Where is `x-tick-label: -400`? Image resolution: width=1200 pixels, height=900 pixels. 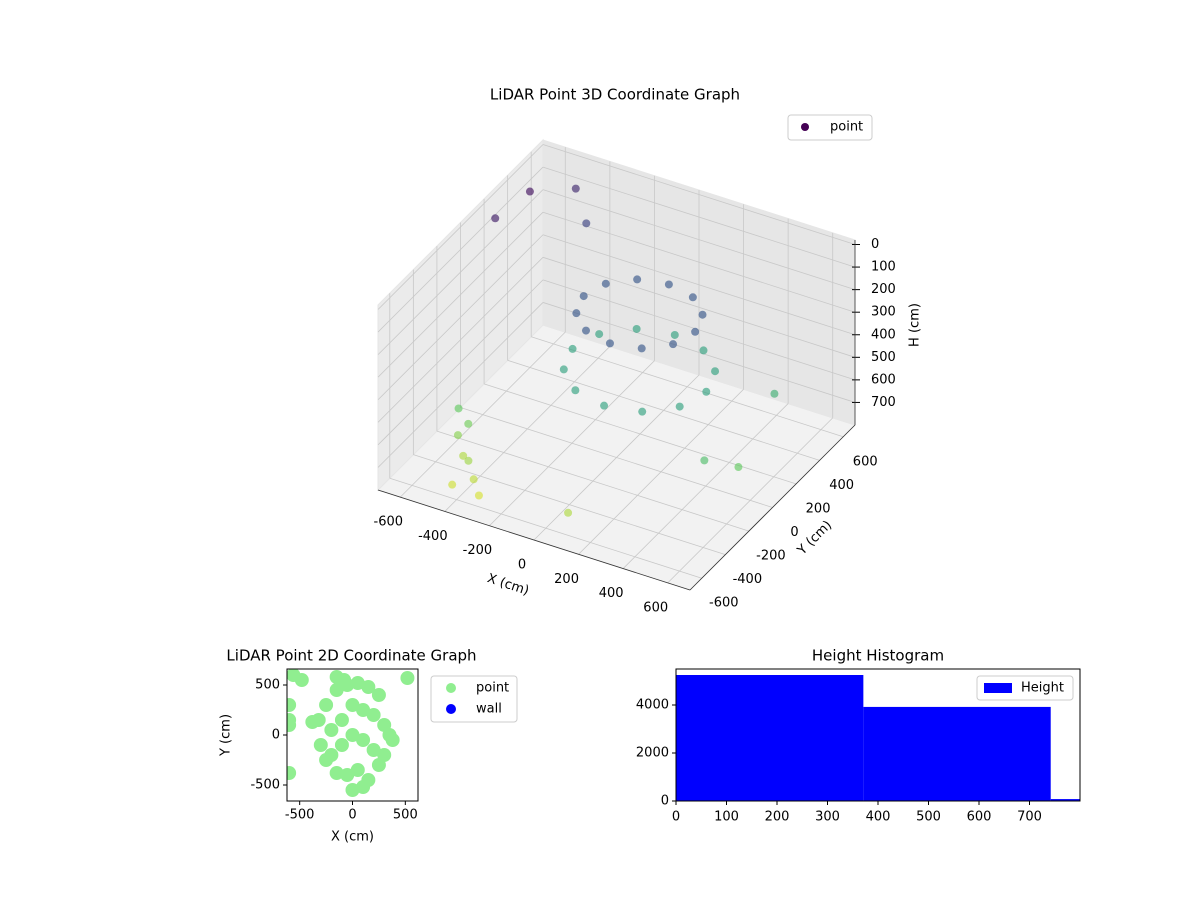 x-tick-label: -400 is located at coordinates (433, 536).